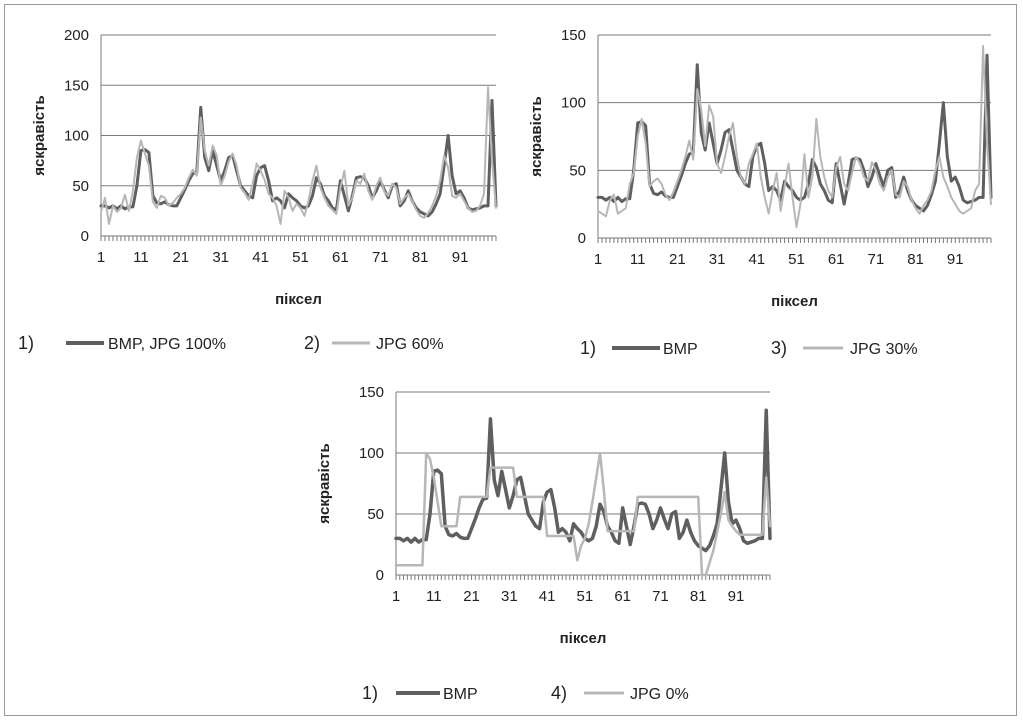 Image resolution: width=1023 pixels, height=720 pixels. Describe the element at coordinates (659, 694) in the screenshot. I see `legend-label: JPG 0%` at that location.